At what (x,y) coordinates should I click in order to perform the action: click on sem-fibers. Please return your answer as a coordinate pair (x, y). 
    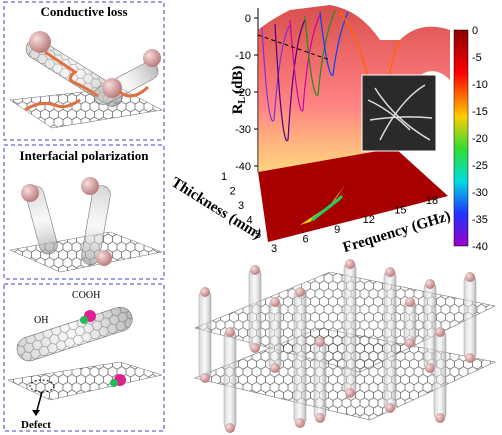
    Looking at the image, I should click on (400, 112).